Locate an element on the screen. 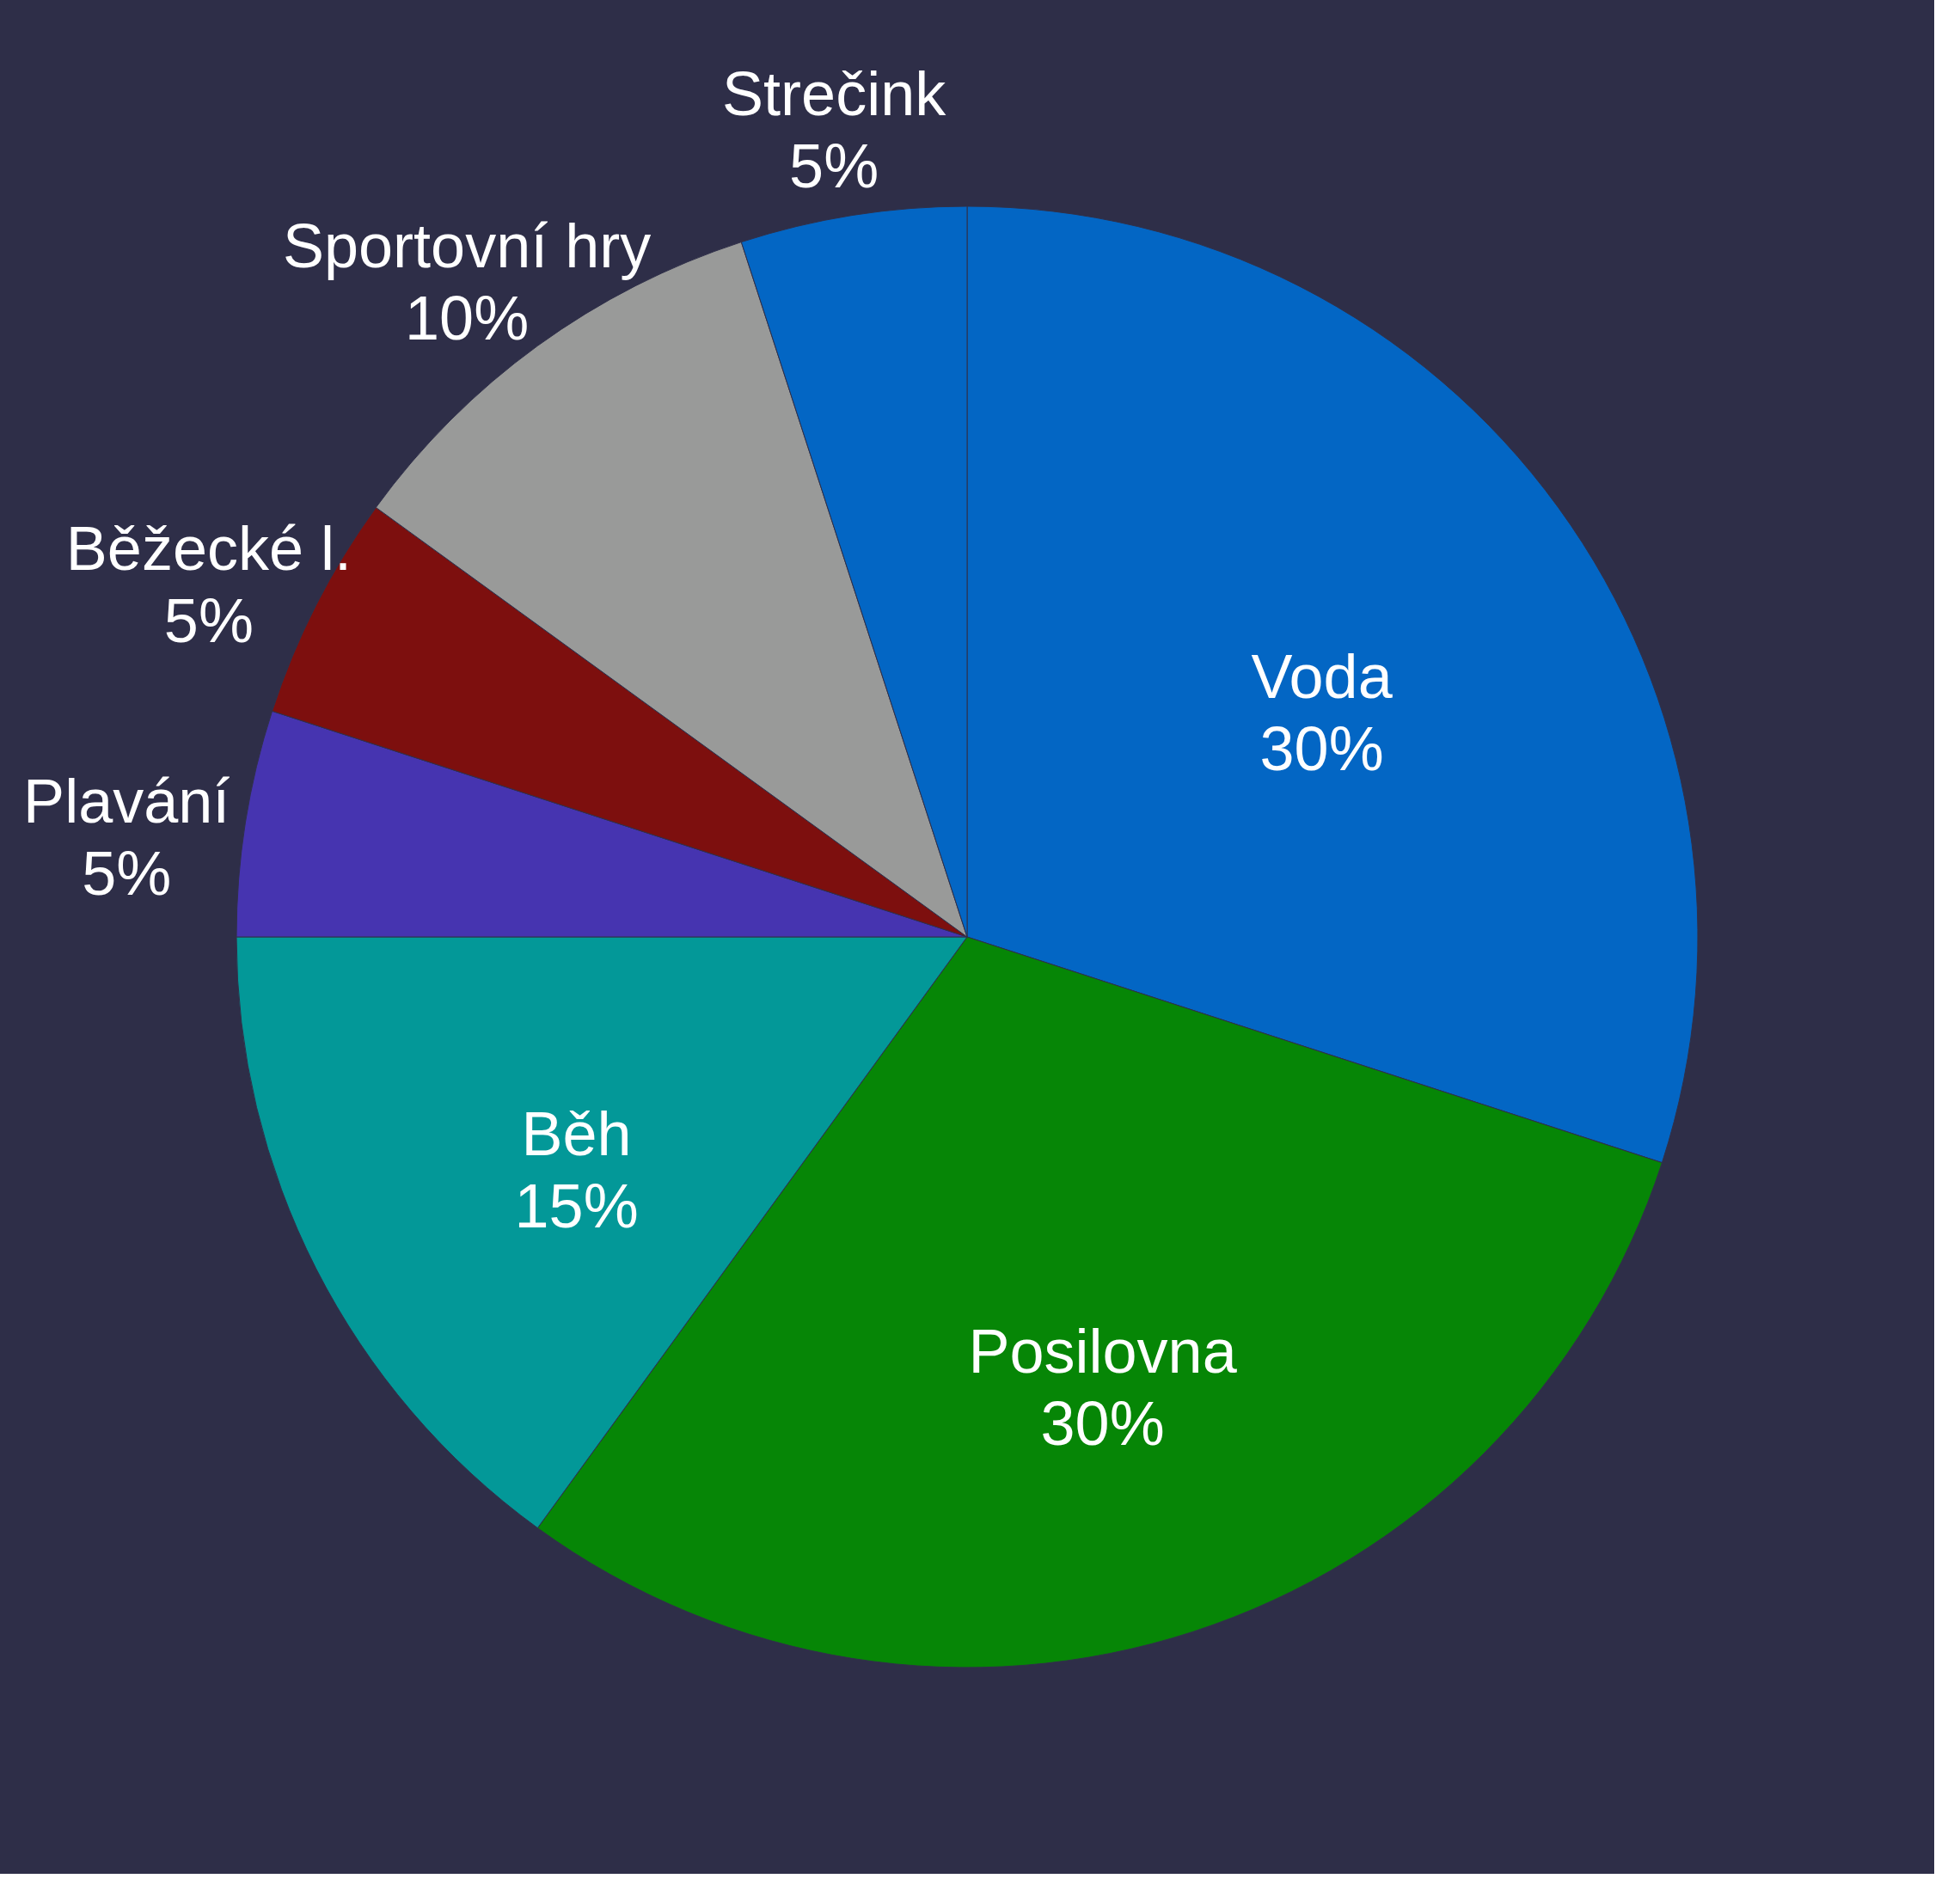 Image resolution: width=1960 pixels, height=1897 pixels. slice-label: Posilovna is located at coordinates (1103, 1351).